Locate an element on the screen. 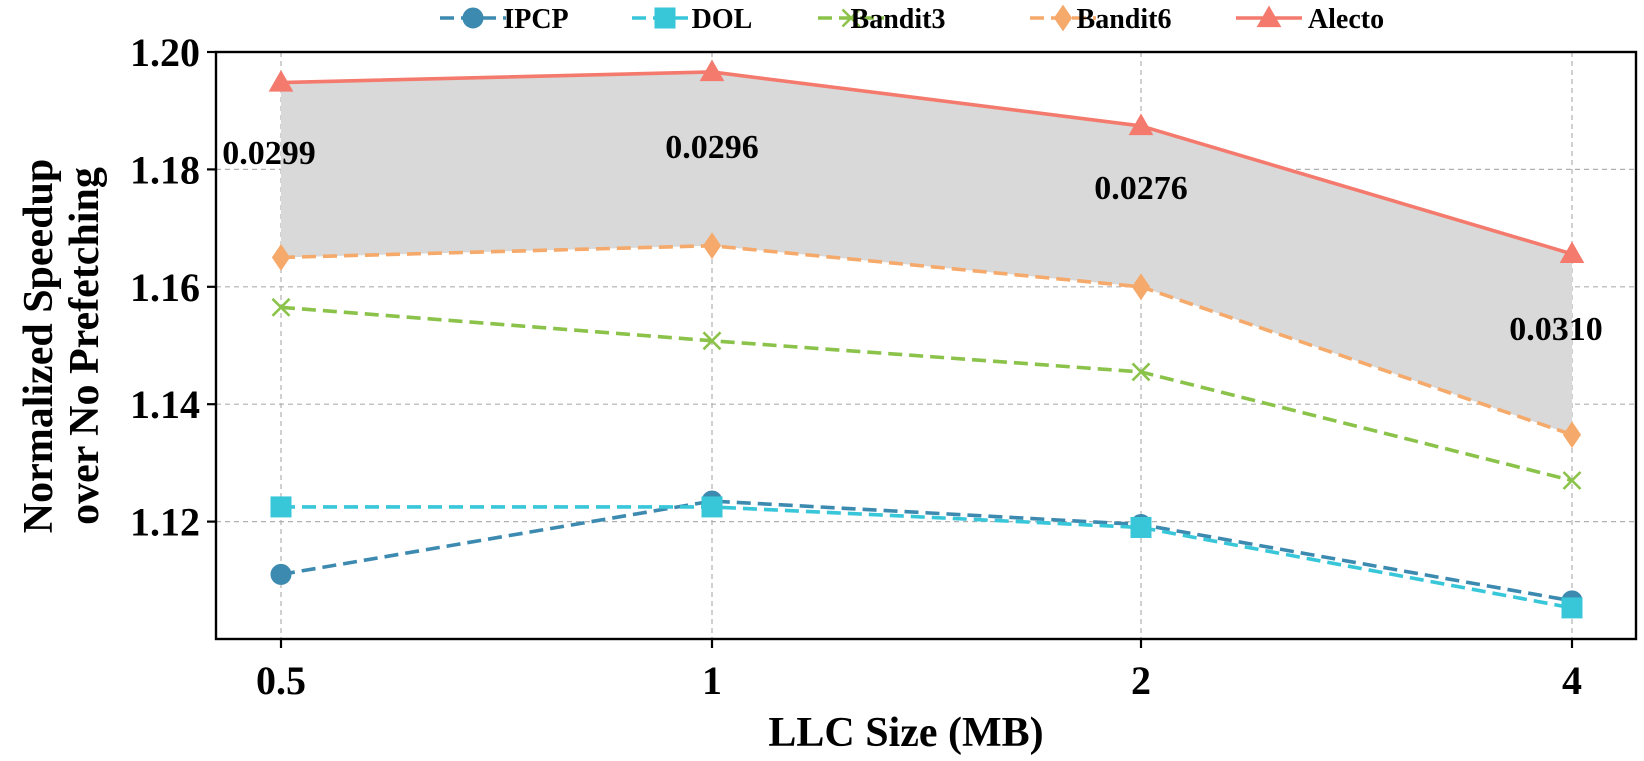 This screenshot has width=1644, height=761. y-axis-title-line: Normalized Speedup is located at coordinates (39, 346).